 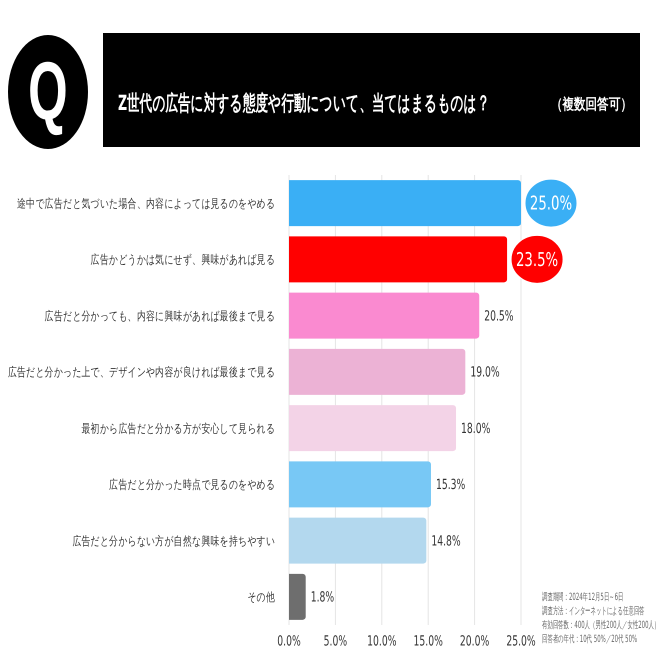 What do you see at coordinates (537, 259) in the screenshot?
I see `data-label: 23.5%` at bounding box center [537, 259].